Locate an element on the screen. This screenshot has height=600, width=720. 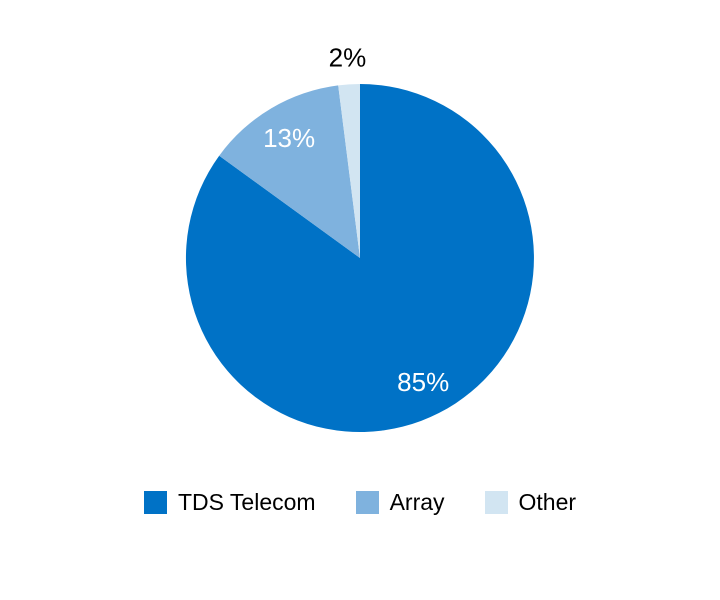
legend-swatch-other is located at coordinates (496, 502).